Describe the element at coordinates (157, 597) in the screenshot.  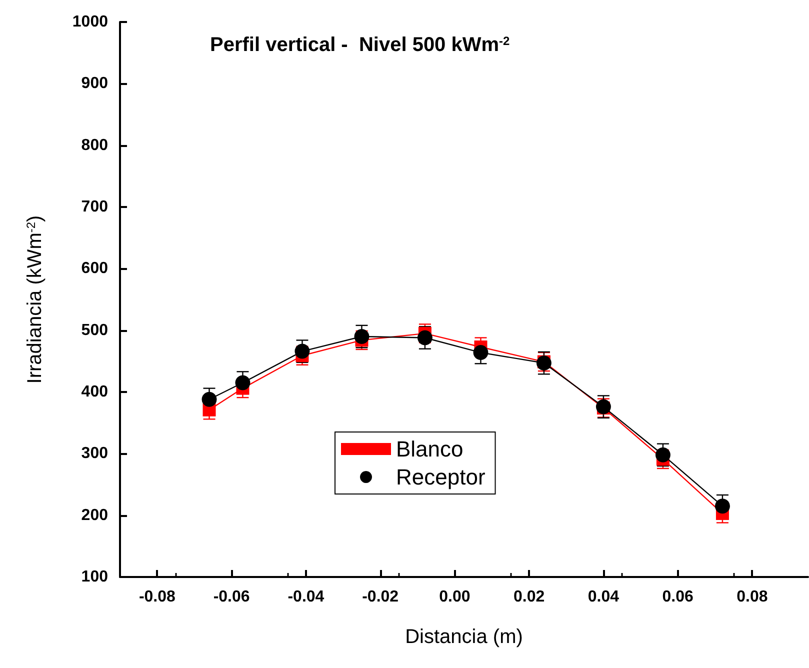
I see `x-tick-label: -0.08` at that location.